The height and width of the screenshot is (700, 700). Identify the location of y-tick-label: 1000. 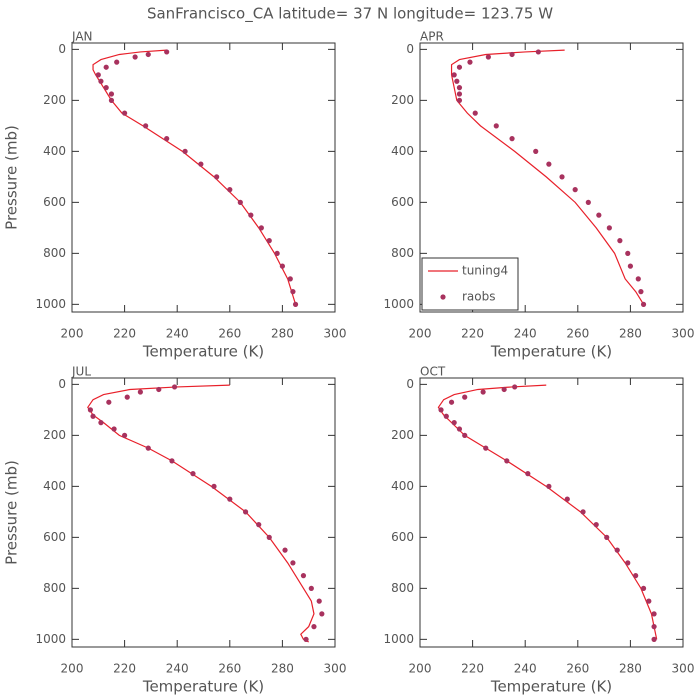
(50, 304).